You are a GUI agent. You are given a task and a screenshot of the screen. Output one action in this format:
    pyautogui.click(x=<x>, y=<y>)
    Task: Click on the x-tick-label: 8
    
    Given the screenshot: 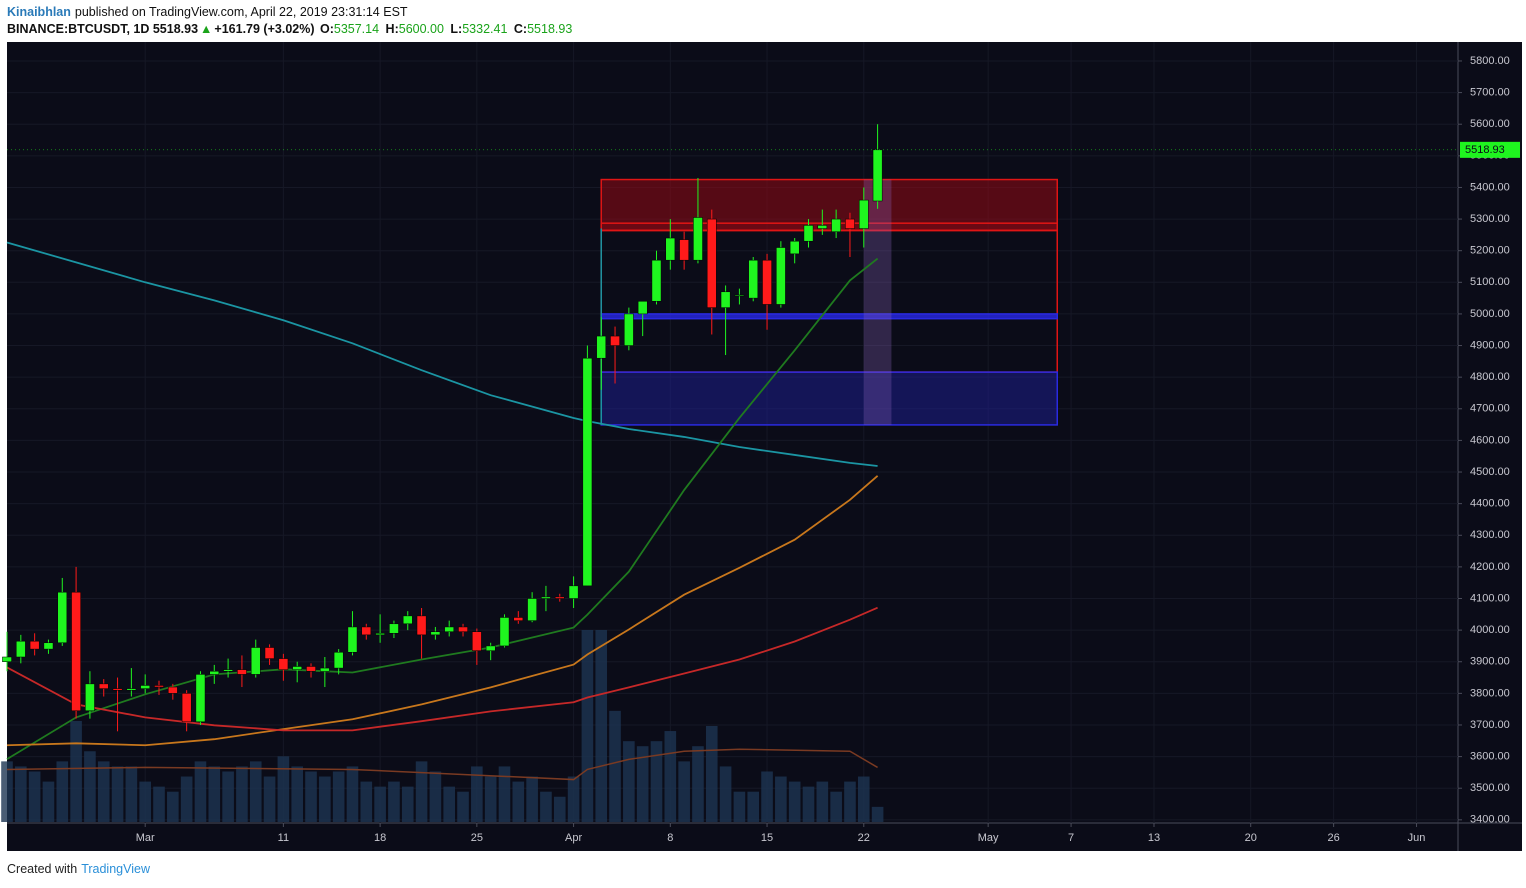 What is the action you would take?
    pyautogui.click(x=670, y=838)
    